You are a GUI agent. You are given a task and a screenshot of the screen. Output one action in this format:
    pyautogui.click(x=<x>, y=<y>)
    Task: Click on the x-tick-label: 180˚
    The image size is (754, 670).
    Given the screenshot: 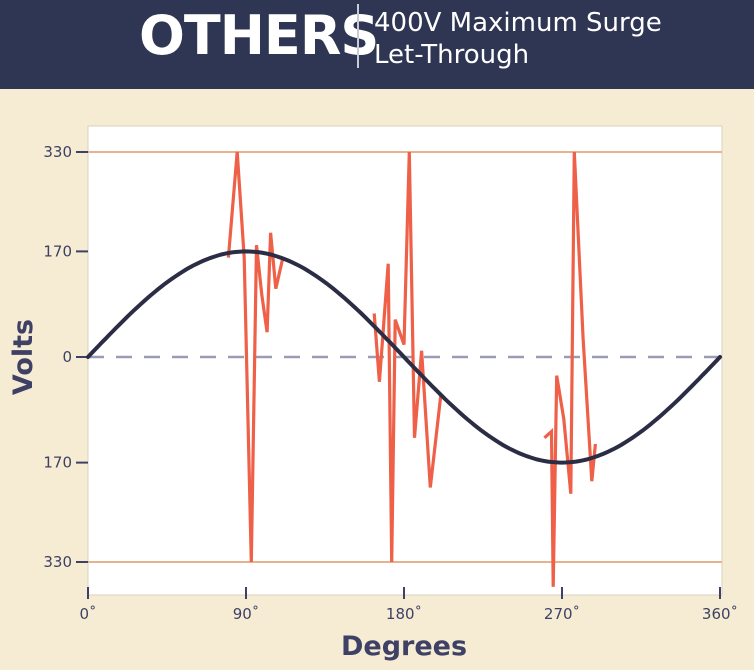 What is the action you would take?
    pyautogui.click(x=404, y=614)
    